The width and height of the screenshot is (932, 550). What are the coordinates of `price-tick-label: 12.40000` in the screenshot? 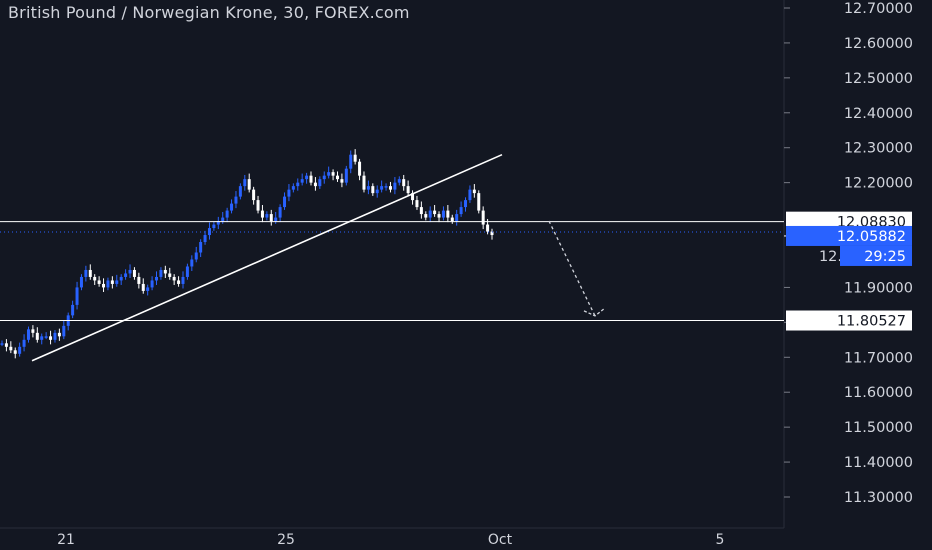 It's located at (878, 114).